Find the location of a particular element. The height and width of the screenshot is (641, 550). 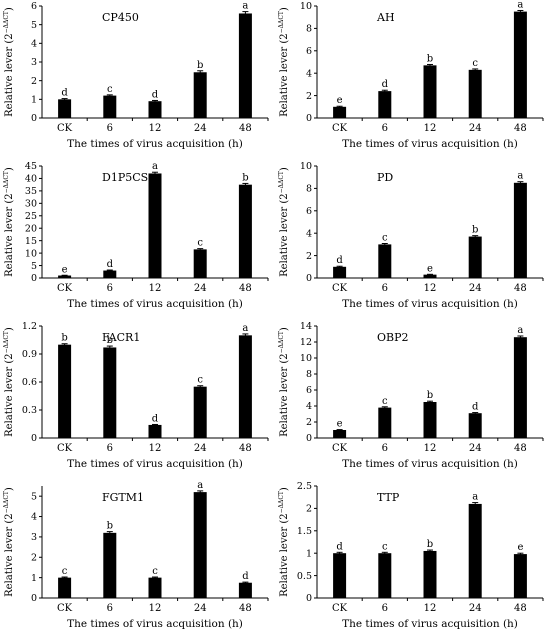

chart-d1p5cs-y-tick-label: 45 is located at coordinates (31, 166).